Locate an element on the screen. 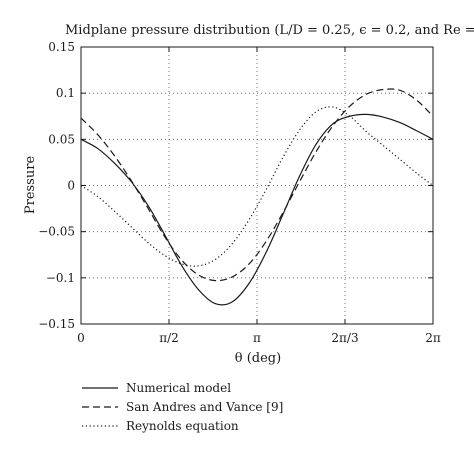  y-axis-label: Pressure is located at coordinates (30, 185).